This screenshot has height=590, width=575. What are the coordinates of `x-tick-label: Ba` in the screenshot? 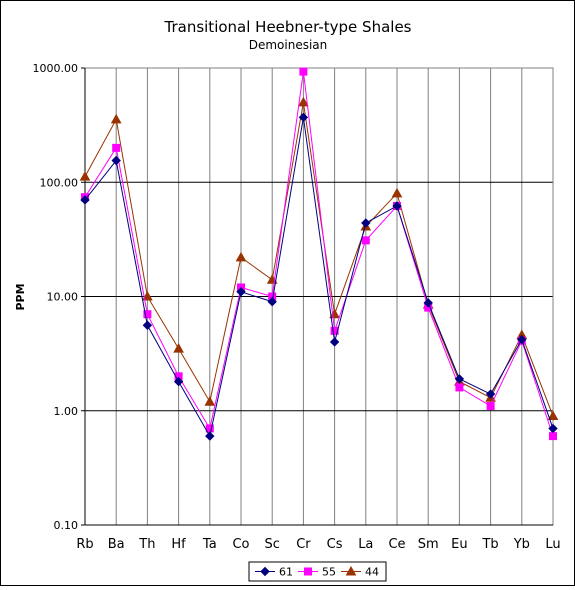 It's located at (116, 544).